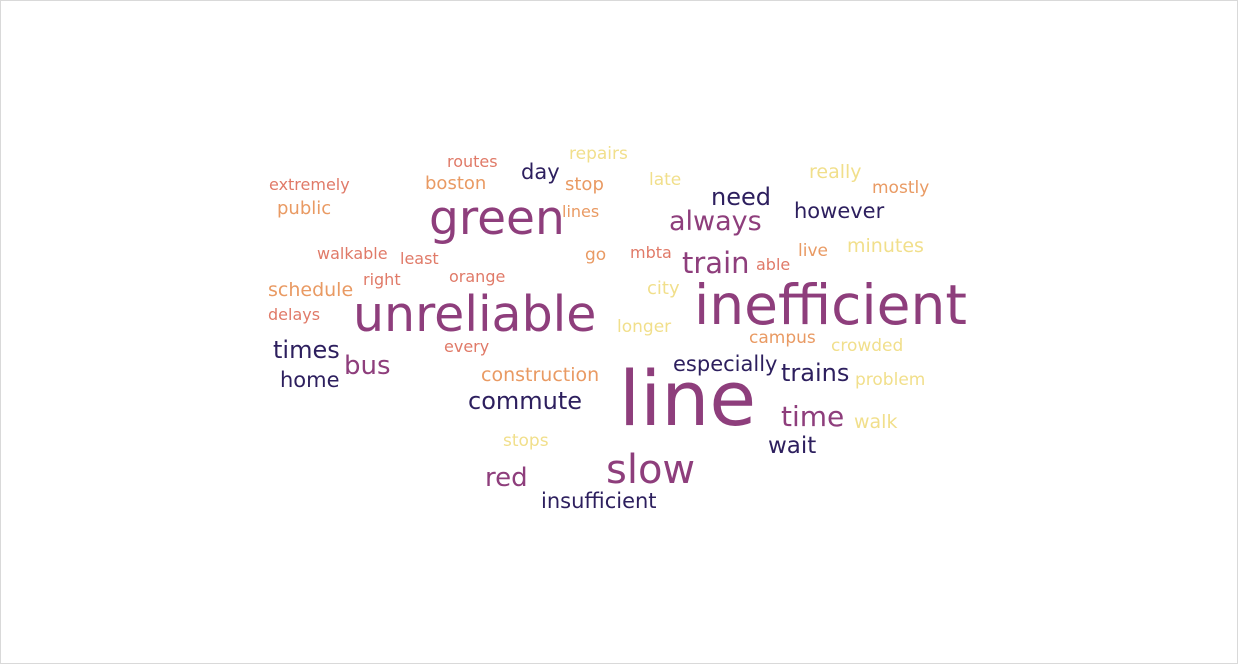 The image size is (1238, 666). What do you see at coordinates (584, 184) in the screenshot?
I see `word-stop: stop` at bounding box center [584, 184].